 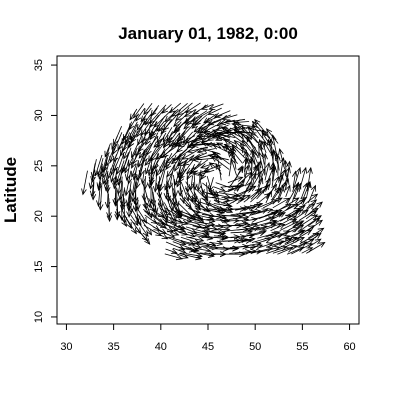 I want to click on x-tick-label: 30, so click(x=66, y=347).